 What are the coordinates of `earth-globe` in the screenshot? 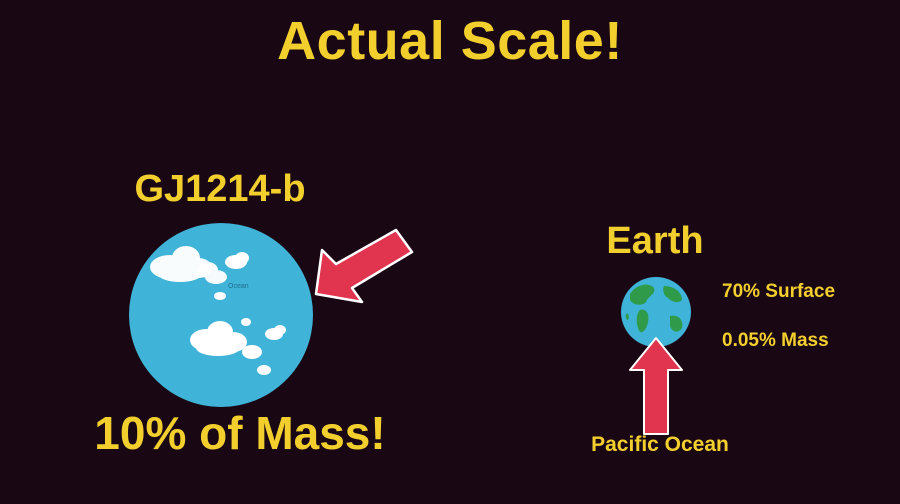 It's located at (656, 312).